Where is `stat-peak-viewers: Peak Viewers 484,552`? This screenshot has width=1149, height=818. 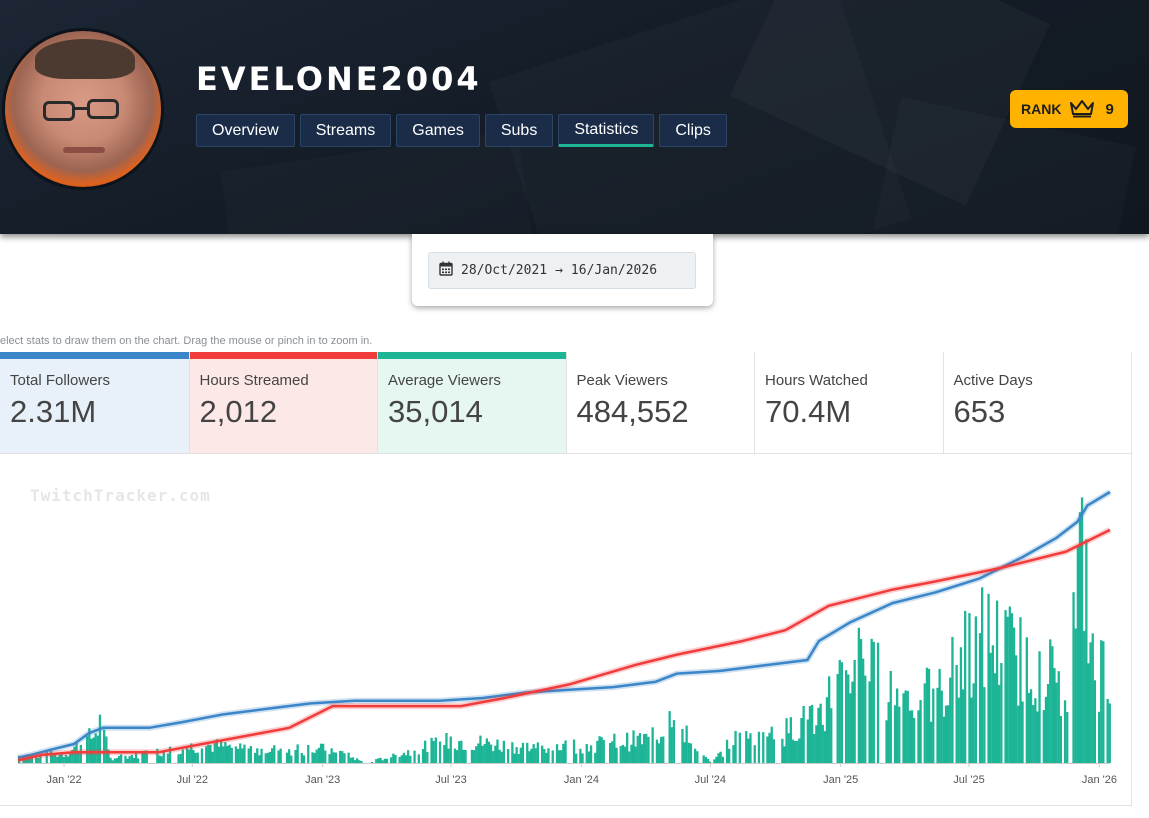
stat-peak-viewers: Peak Viewers 484,552 is located at coordinates (659, 403).